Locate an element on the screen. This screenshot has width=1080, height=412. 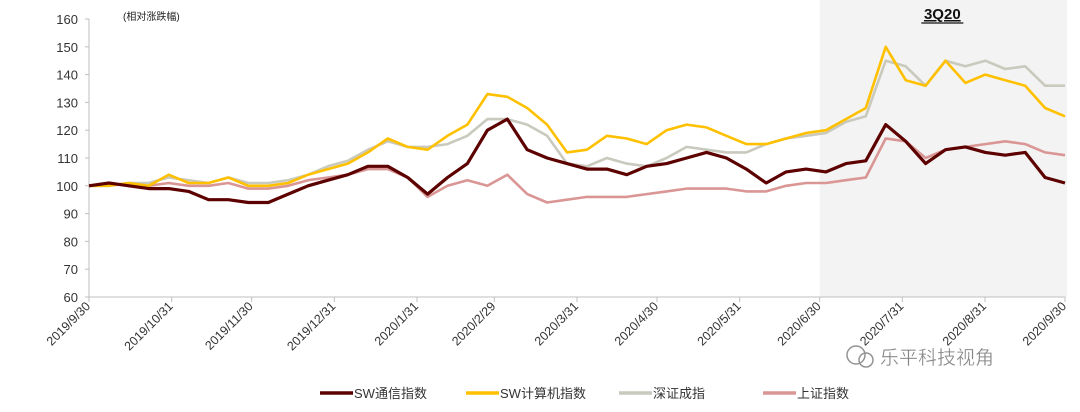
y-annotation: (相对涨跌幅) is located at coordinates (151, 16).